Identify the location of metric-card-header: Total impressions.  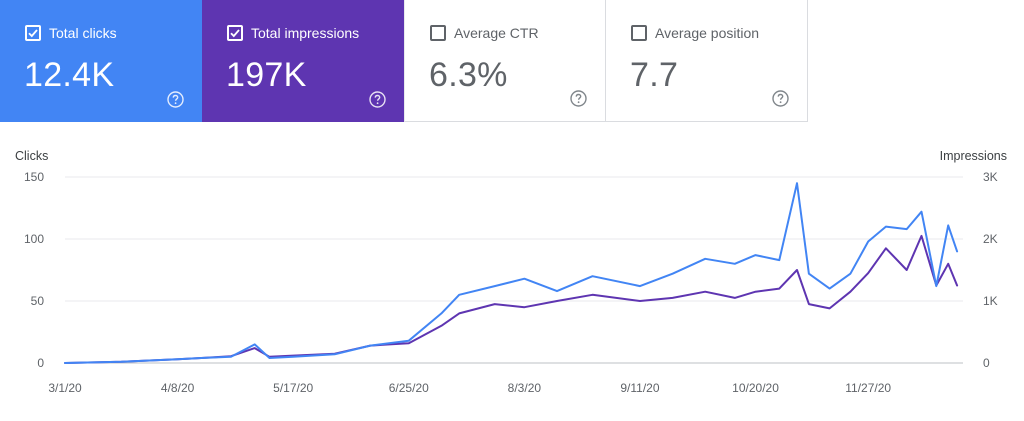
(293, 33).